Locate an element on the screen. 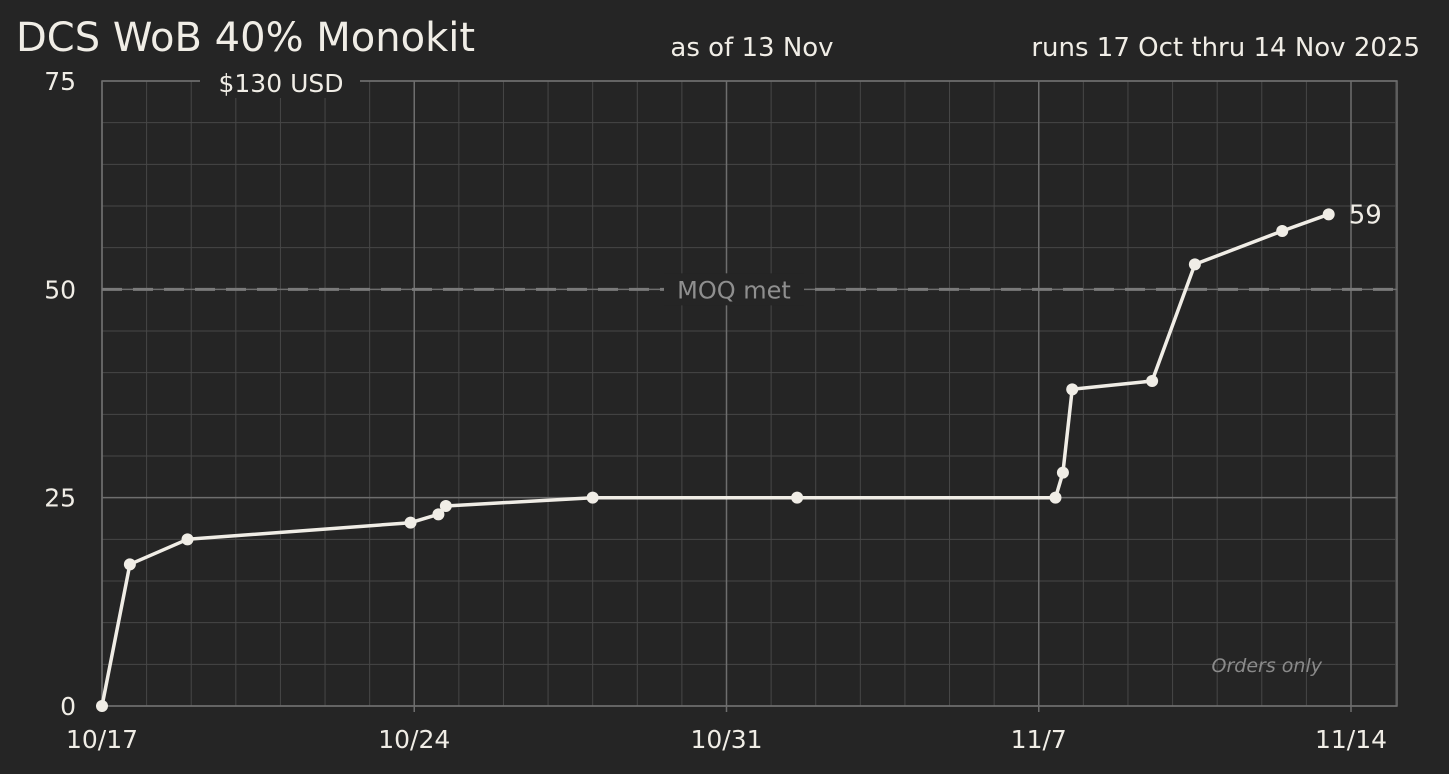 This screenshot has height=774, width=1449. moq-reference-line: MOQ met is located at coordinates (749, 289).